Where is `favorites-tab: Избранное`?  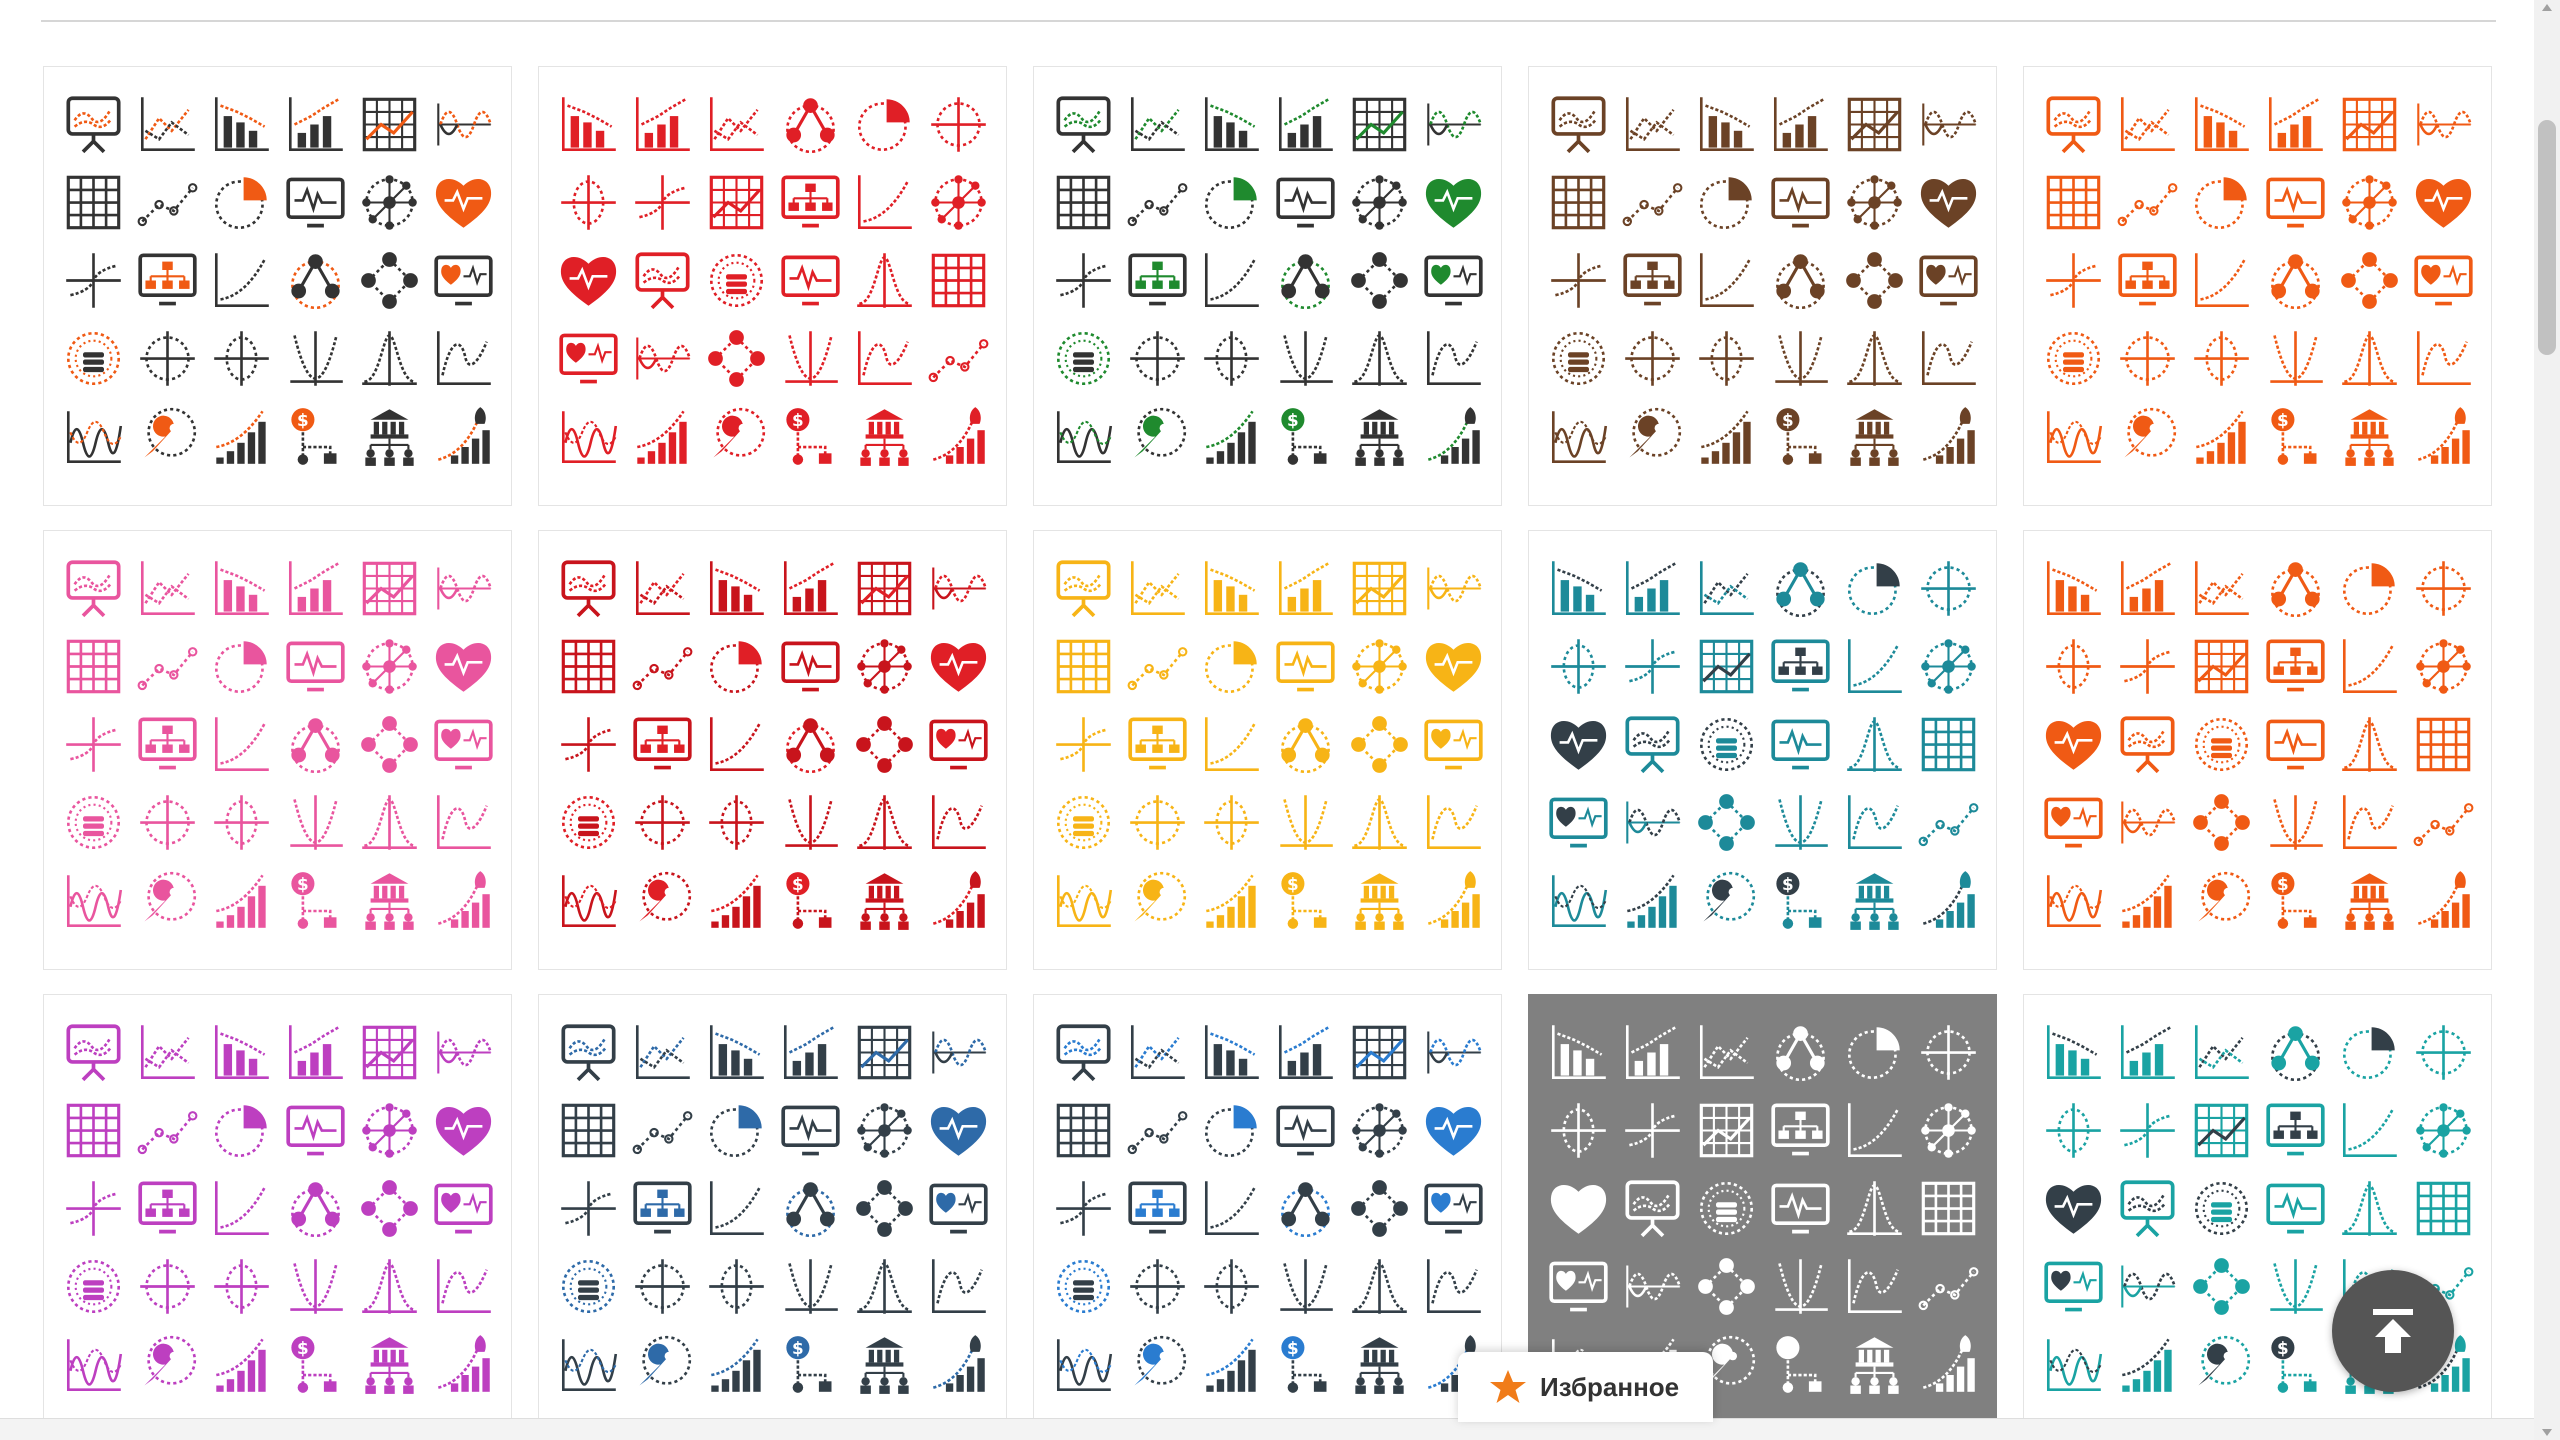 favorites-tab: Избранное is located at coordinates (1585, 1387).